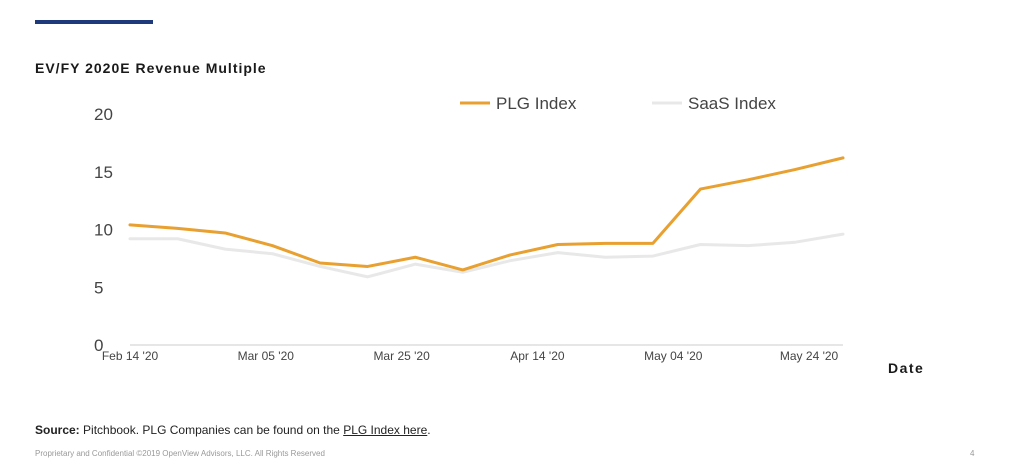 This screenshot has height=471, width=1024. Describe the element at coordinates (98, 287) in the screenshot. I see `y-tick-label: 5` at that location.